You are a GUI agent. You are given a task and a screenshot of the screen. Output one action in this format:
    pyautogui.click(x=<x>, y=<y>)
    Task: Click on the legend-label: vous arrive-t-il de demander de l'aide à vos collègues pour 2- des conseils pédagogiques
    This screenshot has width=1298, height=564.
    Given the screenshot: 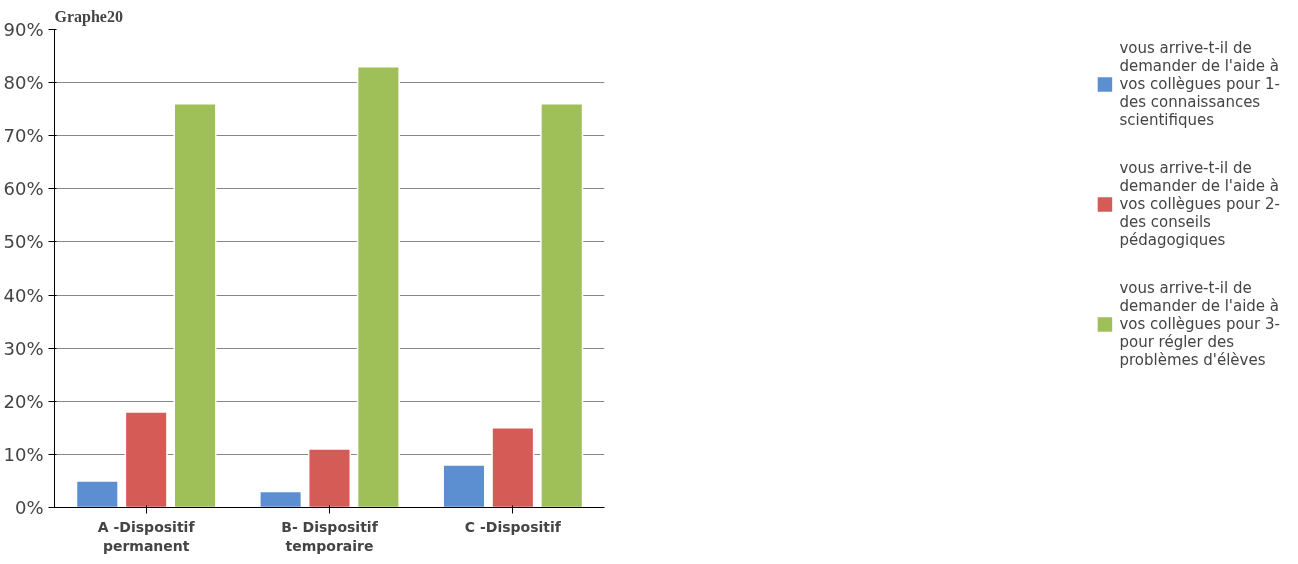 What is the action you would take?
    pyautogui.click(x=1199, y=204)
    